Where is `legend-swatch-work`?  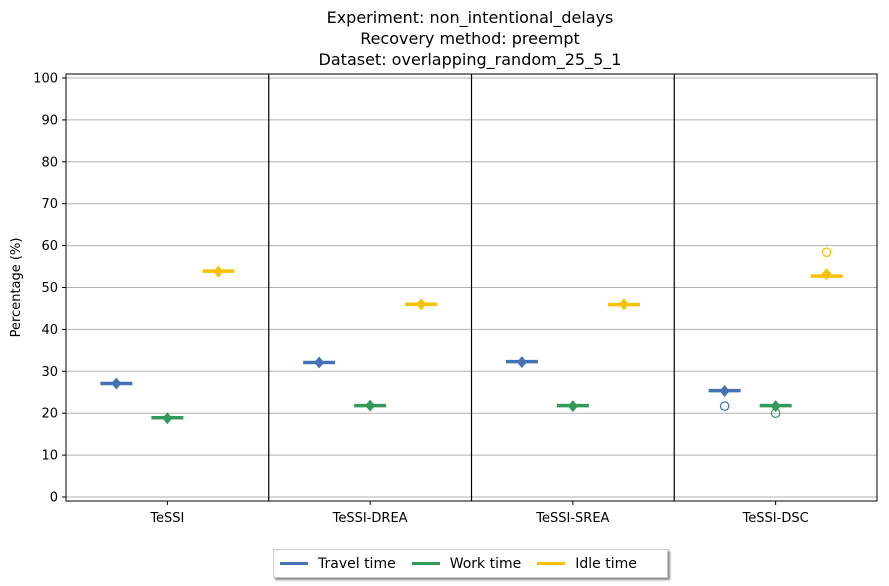
legend-swatch-work is located at coordinates (425, 563).